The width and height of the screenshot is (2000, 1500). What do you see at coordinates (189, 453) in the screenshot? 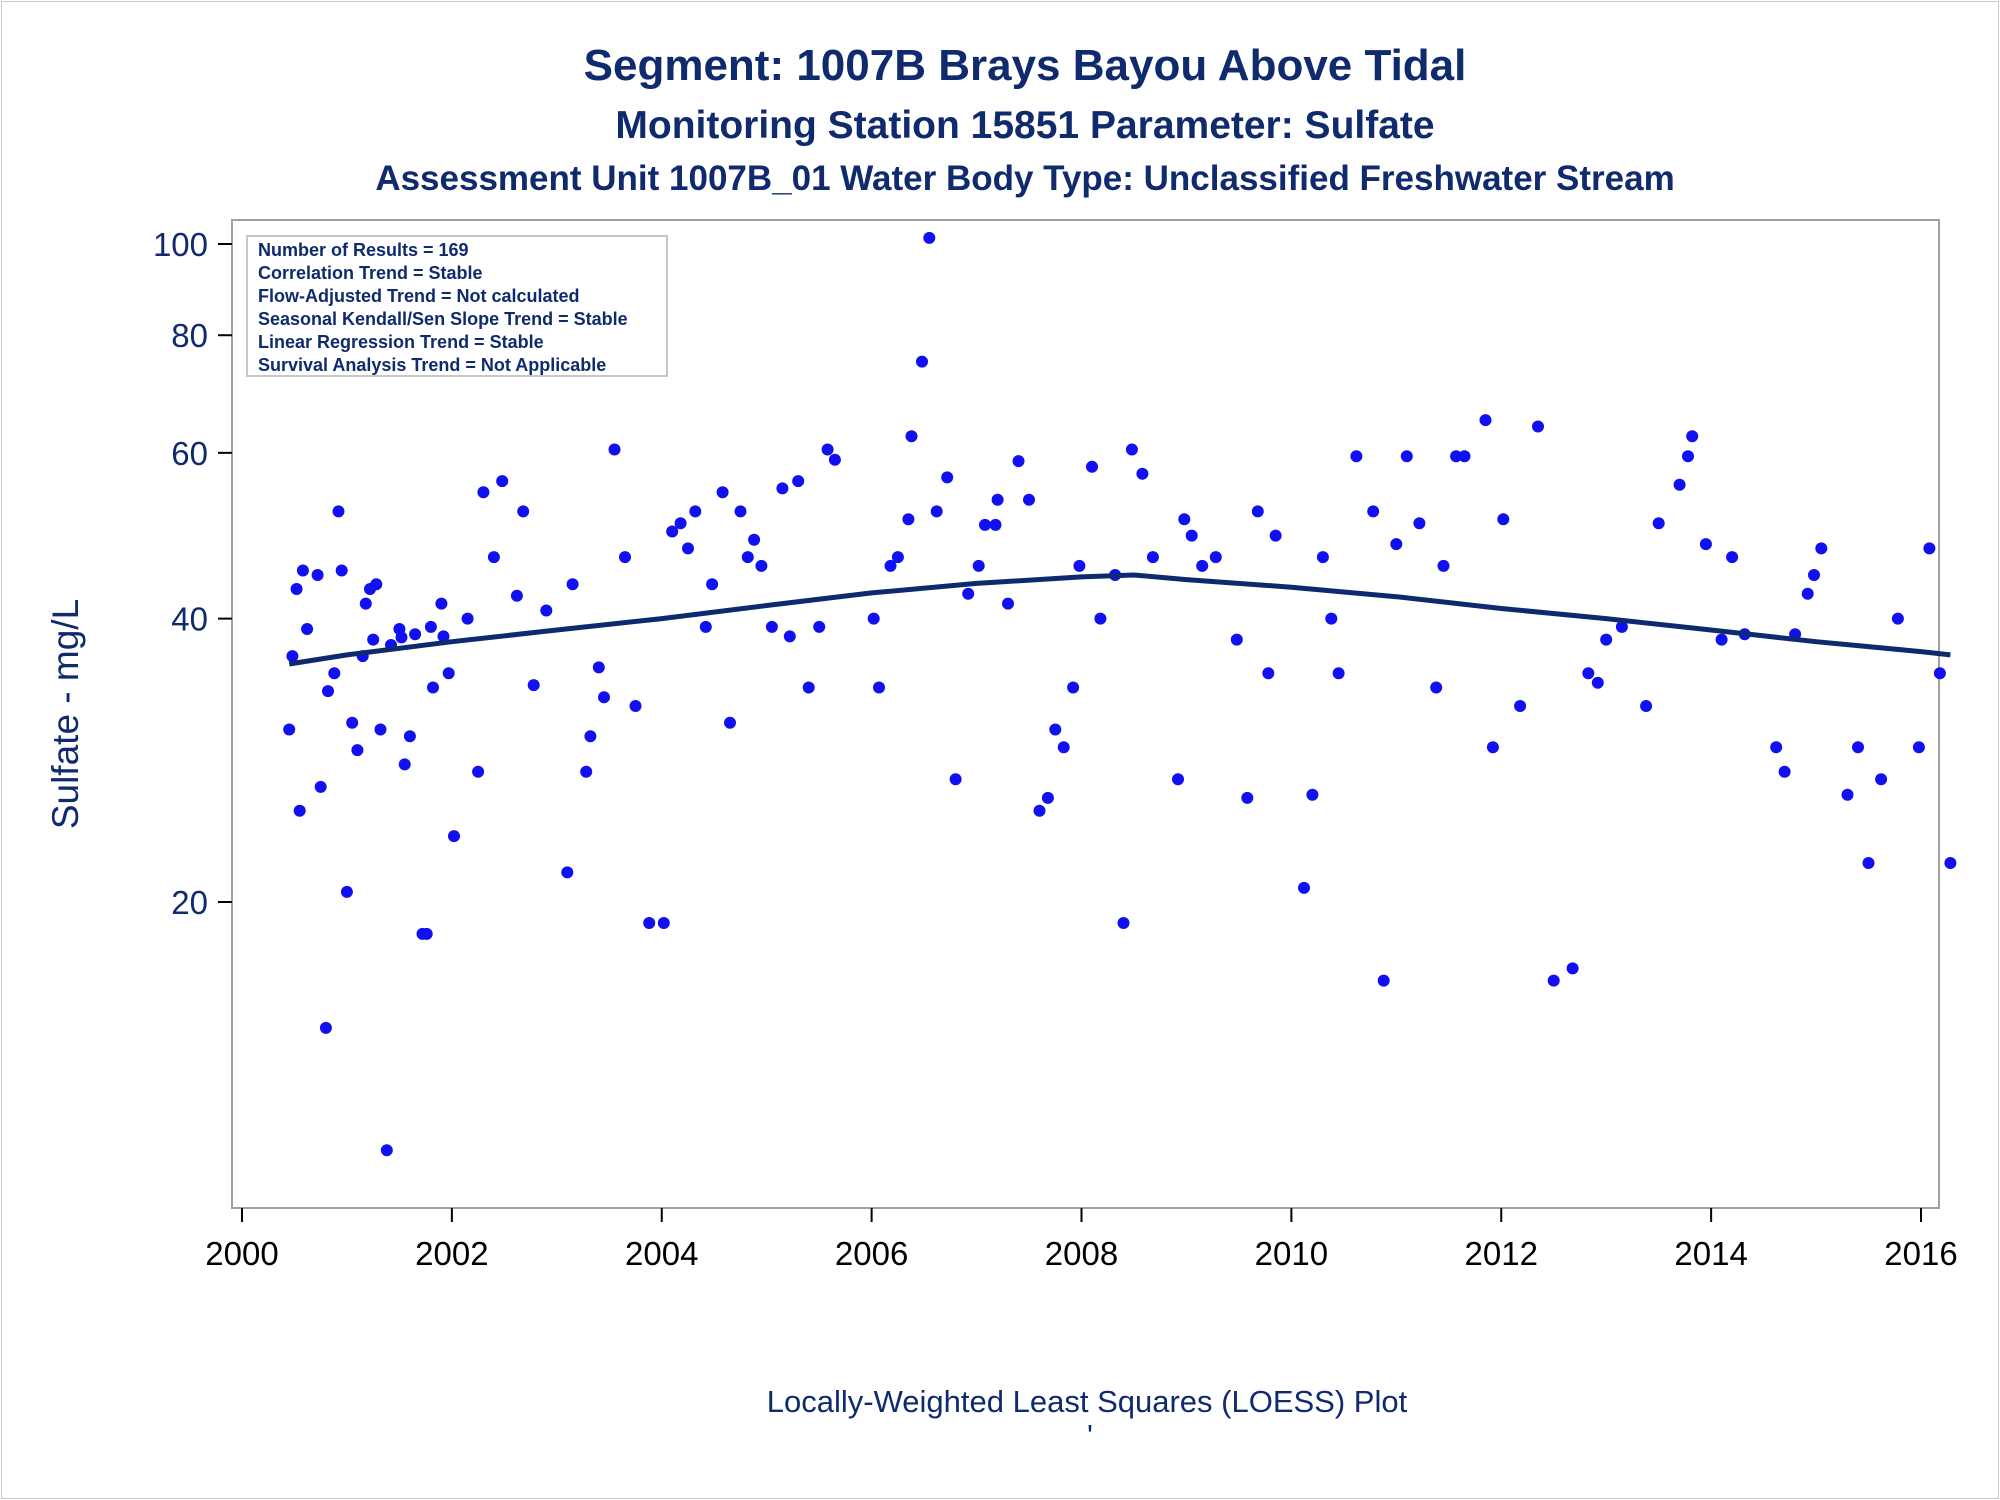
I see `y-tick-label: 60` at bounding box center [189, 453].